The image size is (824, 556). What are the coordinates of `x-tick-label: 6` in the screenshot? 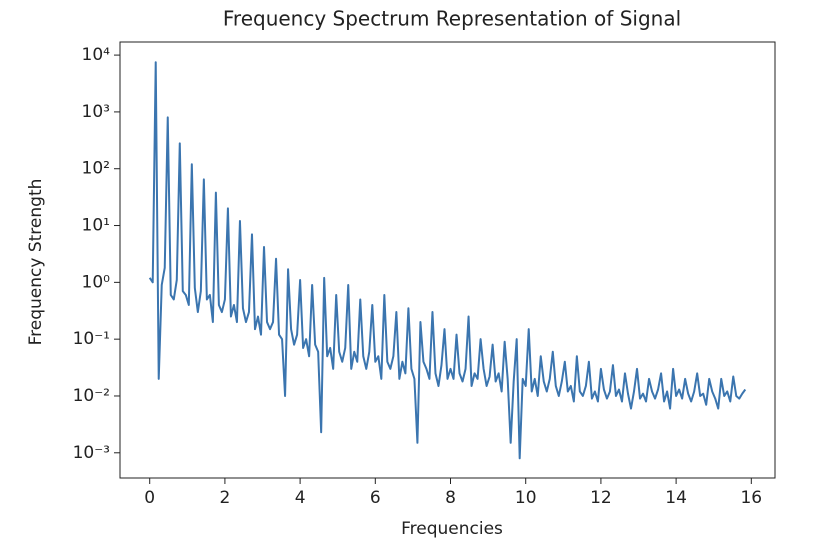 It's located at (375, 498).